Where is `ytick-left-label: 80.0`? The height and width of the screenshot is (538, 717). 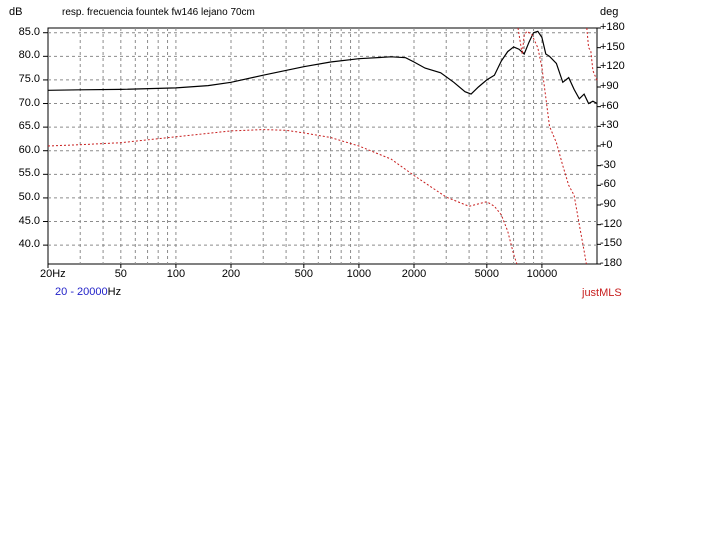 ytick-left-label: 80.0 is located at coordinates (29, 55).